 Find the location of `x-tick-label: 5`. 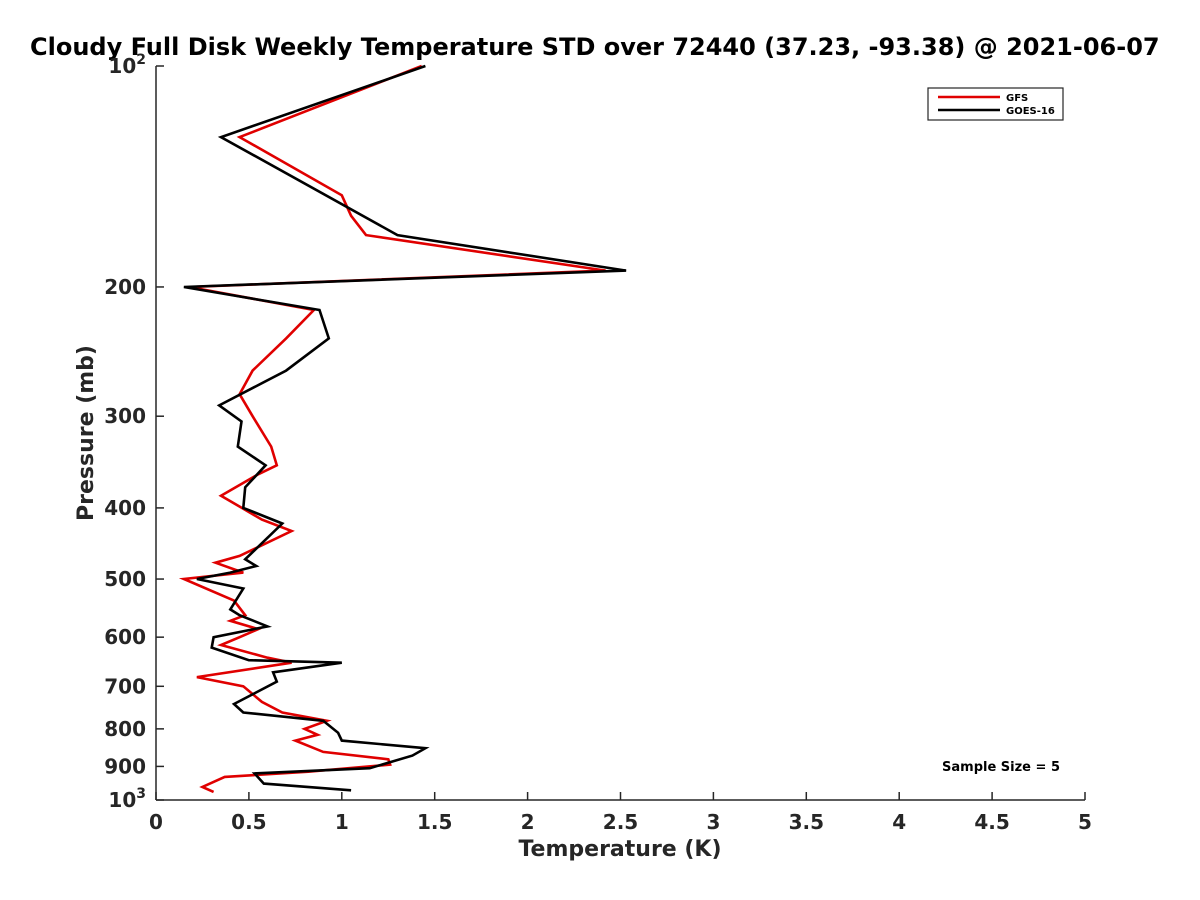

x-tick-label: 5 is located at coordinates (1085, 822).